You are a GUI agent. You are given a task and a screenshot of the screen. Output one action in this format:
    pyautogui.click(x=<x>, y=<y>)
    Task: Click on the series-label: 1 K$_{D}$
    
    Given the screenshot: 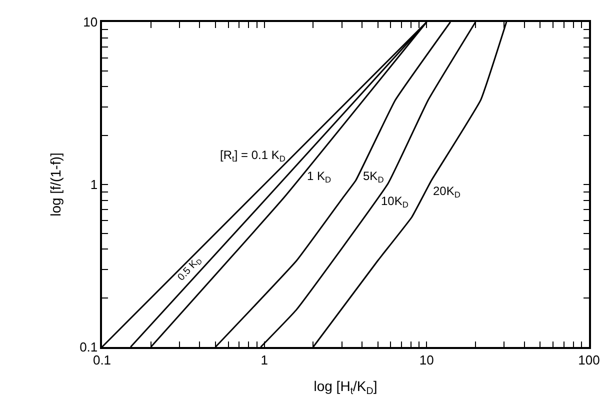 What is the action you would take?
    pyautogui.click(x=319, y=177)
    